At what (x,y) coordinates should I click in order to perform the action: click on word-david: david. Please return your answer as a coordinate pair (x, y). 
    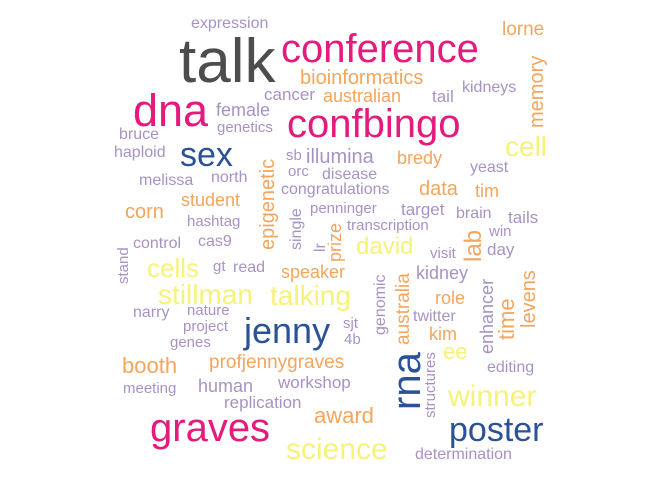
    Looking at the image, I should click on (385, 246).